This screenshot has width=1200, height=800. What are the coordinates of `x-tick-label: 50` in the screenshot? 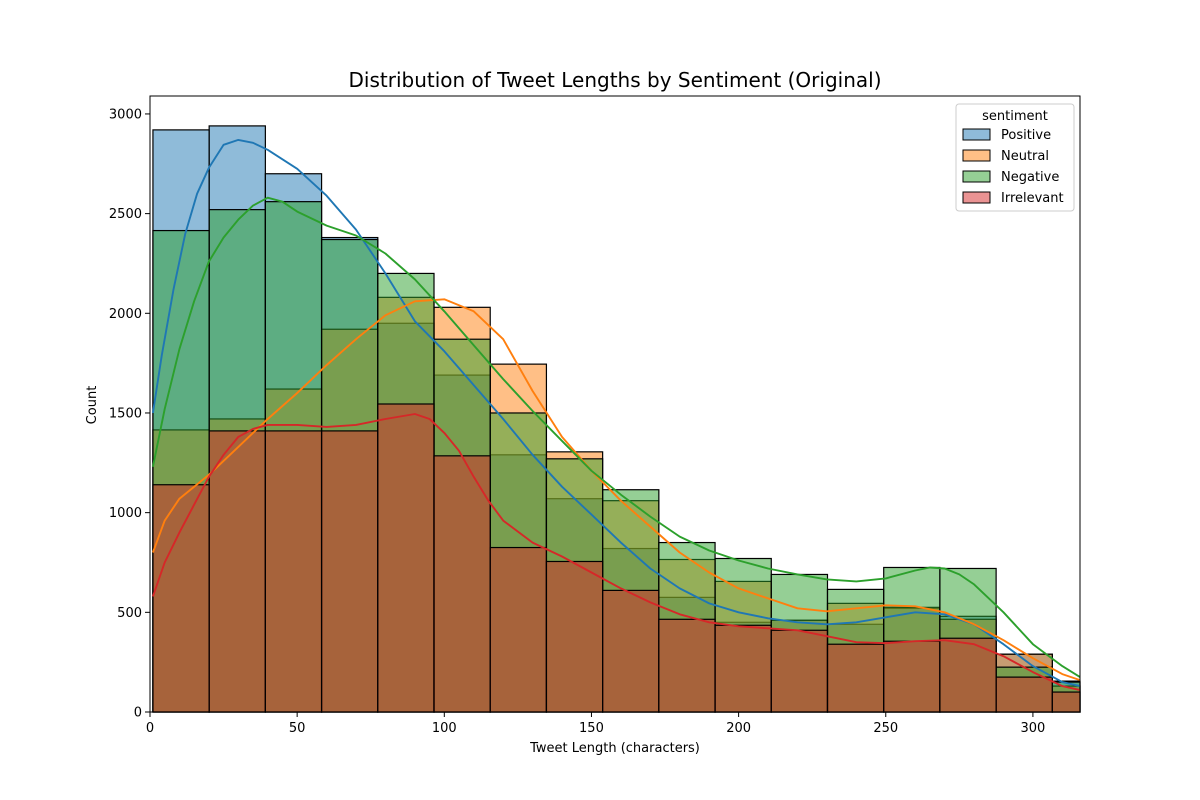 It's located at (297, 728).